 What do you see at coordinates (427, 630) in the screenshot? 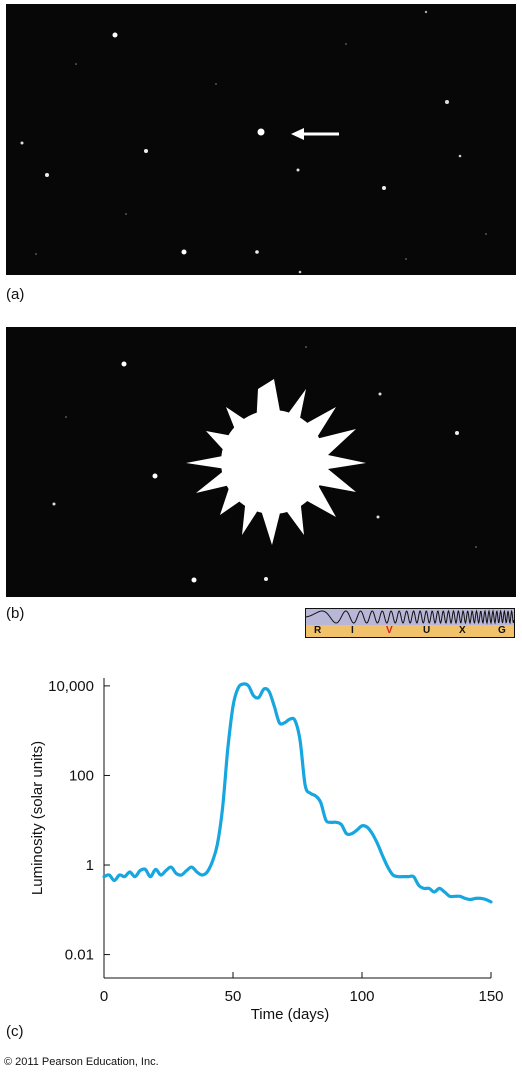
I see `band-u-label: U` at bounding box center [427, 630].